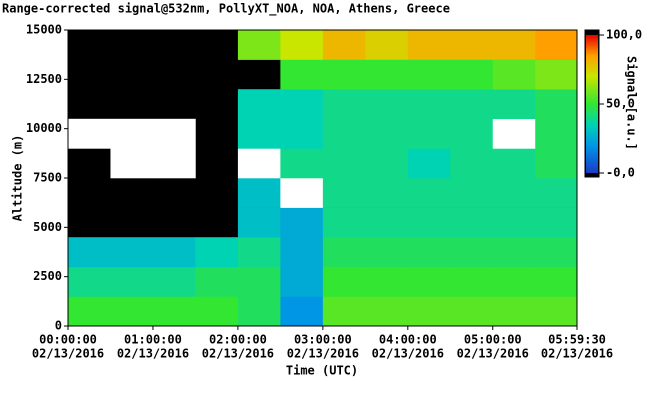 This screenshot has width=670, height=406. I want to click on x-tick-label: 02:00:00, so click(238, 340).